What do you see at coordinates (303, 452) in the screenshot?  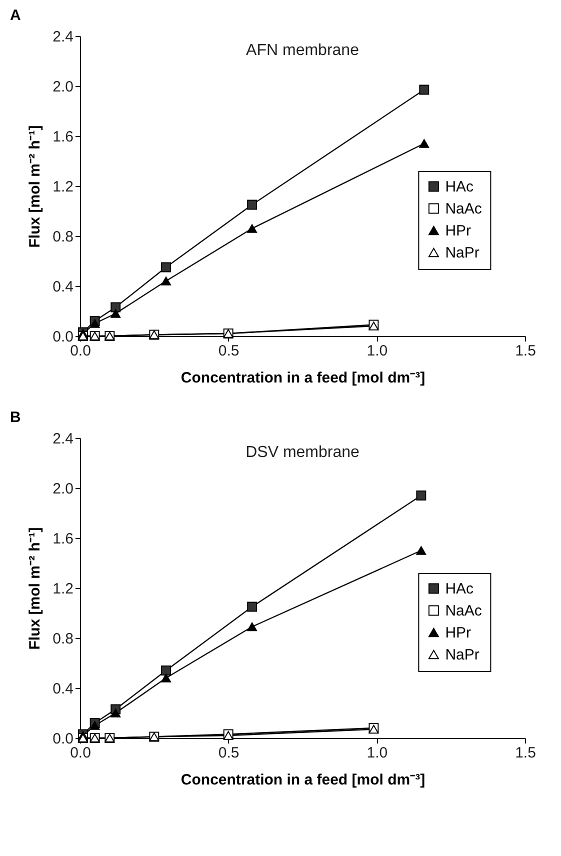 I see `chart-title: DSV membrane` at bounding box center [303, 452].